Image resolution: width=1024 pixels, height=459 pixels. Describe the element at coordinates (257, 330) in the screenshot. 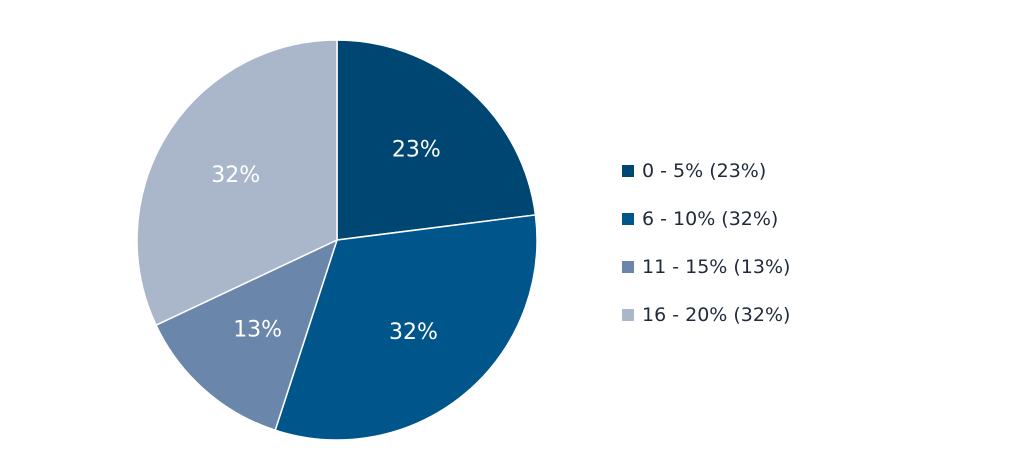

I see `slice-percent-label: 13%` at that location.